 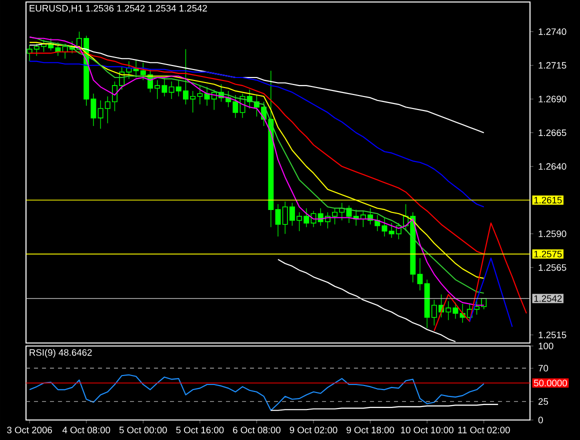 I want to click on x-tick-label: 9 Oct 02:00, so click(x=314, y=430).